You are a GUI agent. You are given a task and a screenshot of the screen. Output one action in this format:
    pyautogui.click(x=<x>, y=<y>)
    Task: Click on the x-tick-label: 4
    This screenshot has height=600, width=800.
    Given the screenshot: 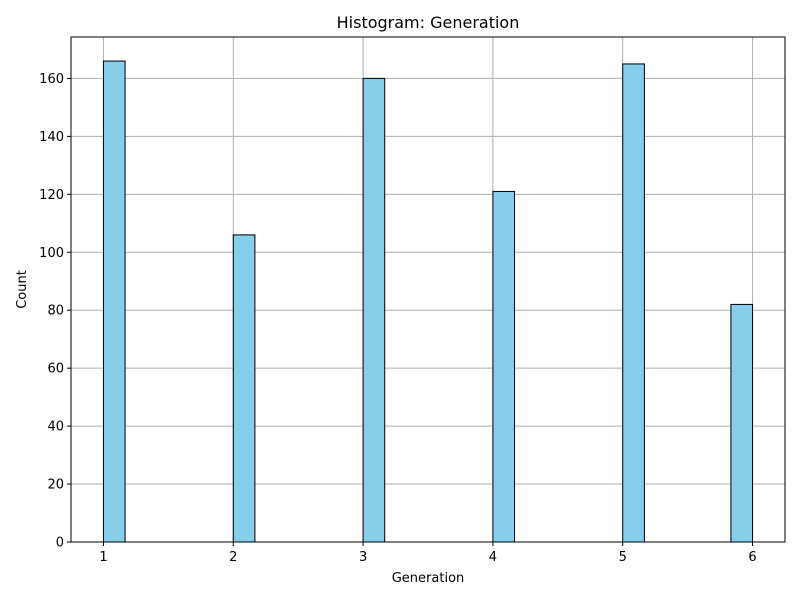 What is the action you would take?
    pyautogui.click(x=493, y=557)
    